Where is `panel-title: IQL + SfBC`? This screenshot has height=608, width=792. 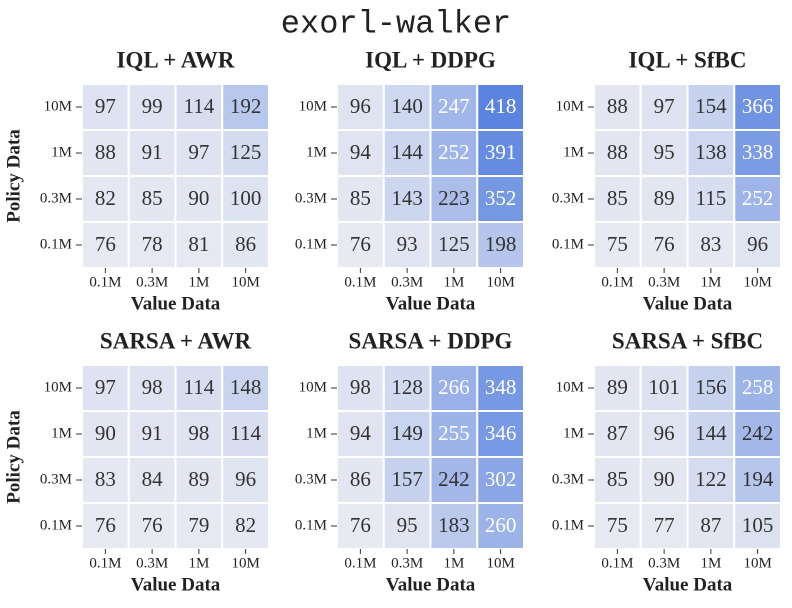 panel-title: IQL + SfBC is located at coordinates (688, 59).